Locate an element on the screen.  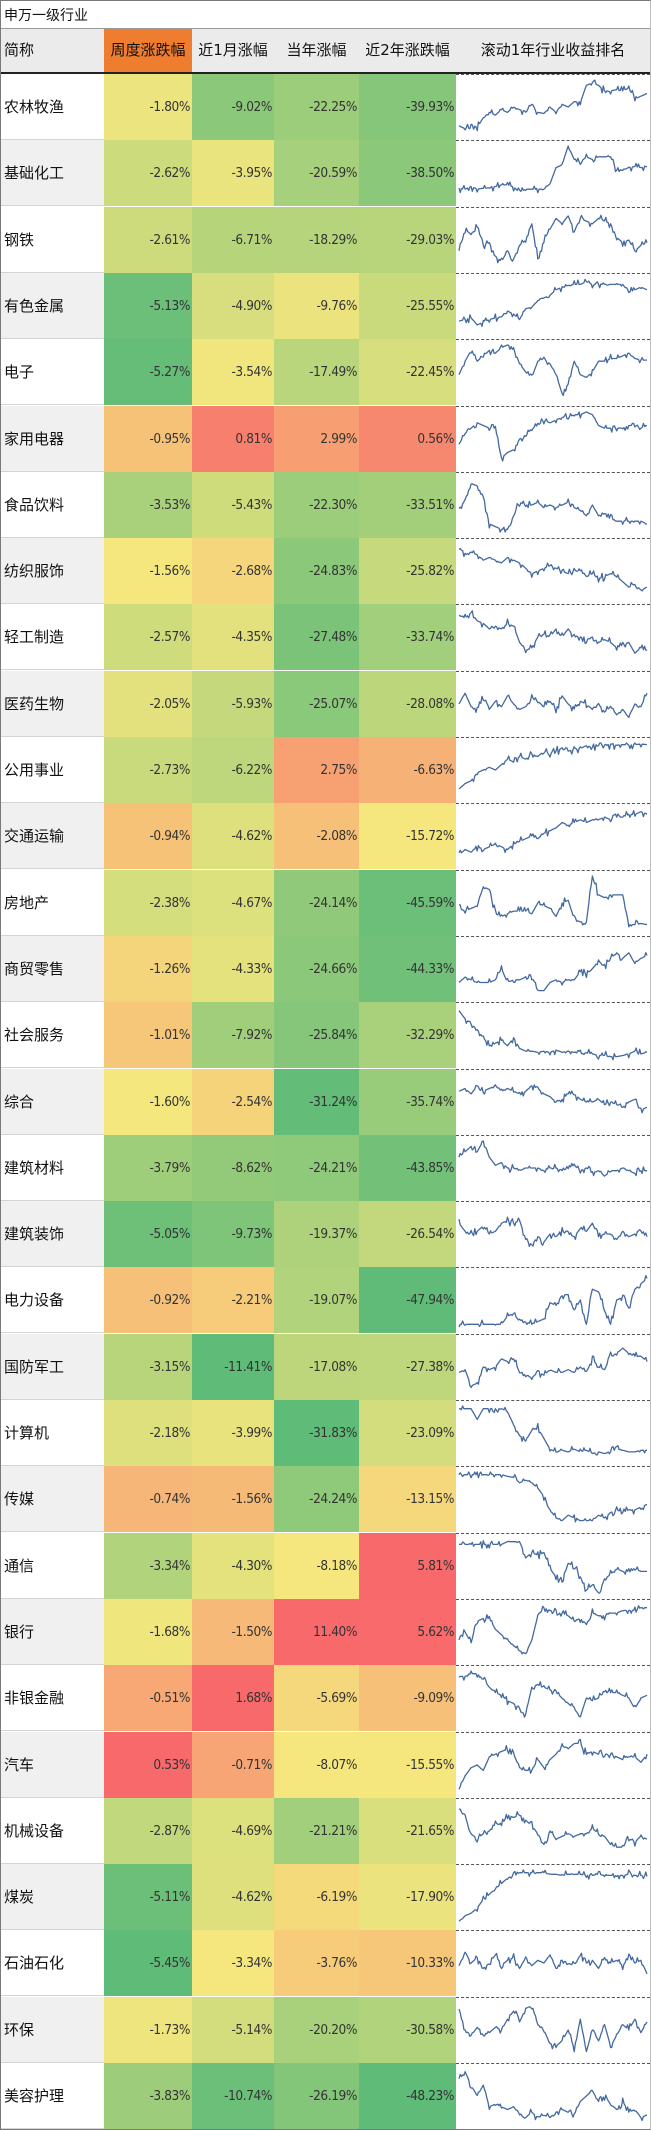
table-row: 非银金融 -0.51% 1.68% -5.69% -9.09% is located at coordinates (325, 1698).